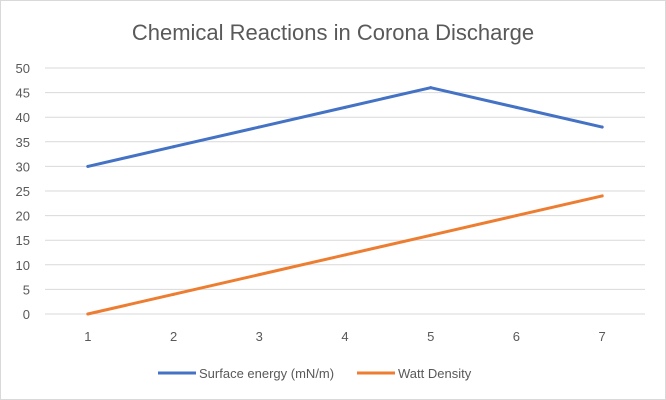 Image resolution: width=666 pixels, height=400 pixels. Describe the element at coordinates (23, 240) in the screenshot. I see `y-tick-label: 15` at that location.